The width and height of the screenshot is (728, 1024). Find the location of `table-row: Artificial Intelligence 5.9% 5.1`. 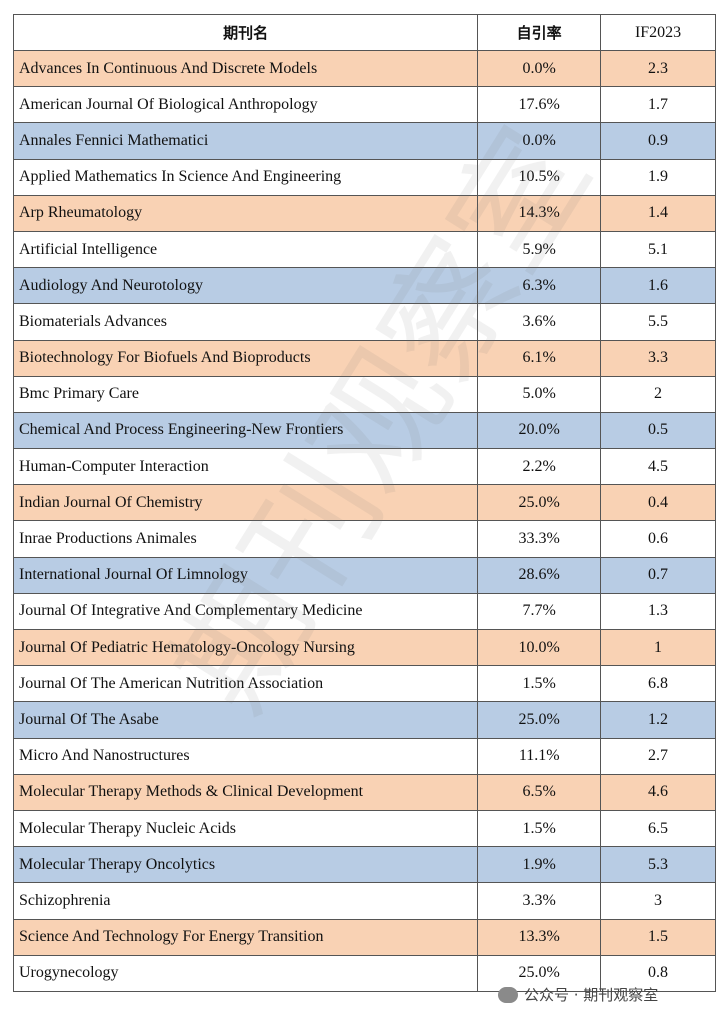

table-row: Artificial Intelligence 5.9% 5.1 is located at coordinates (364, 249).